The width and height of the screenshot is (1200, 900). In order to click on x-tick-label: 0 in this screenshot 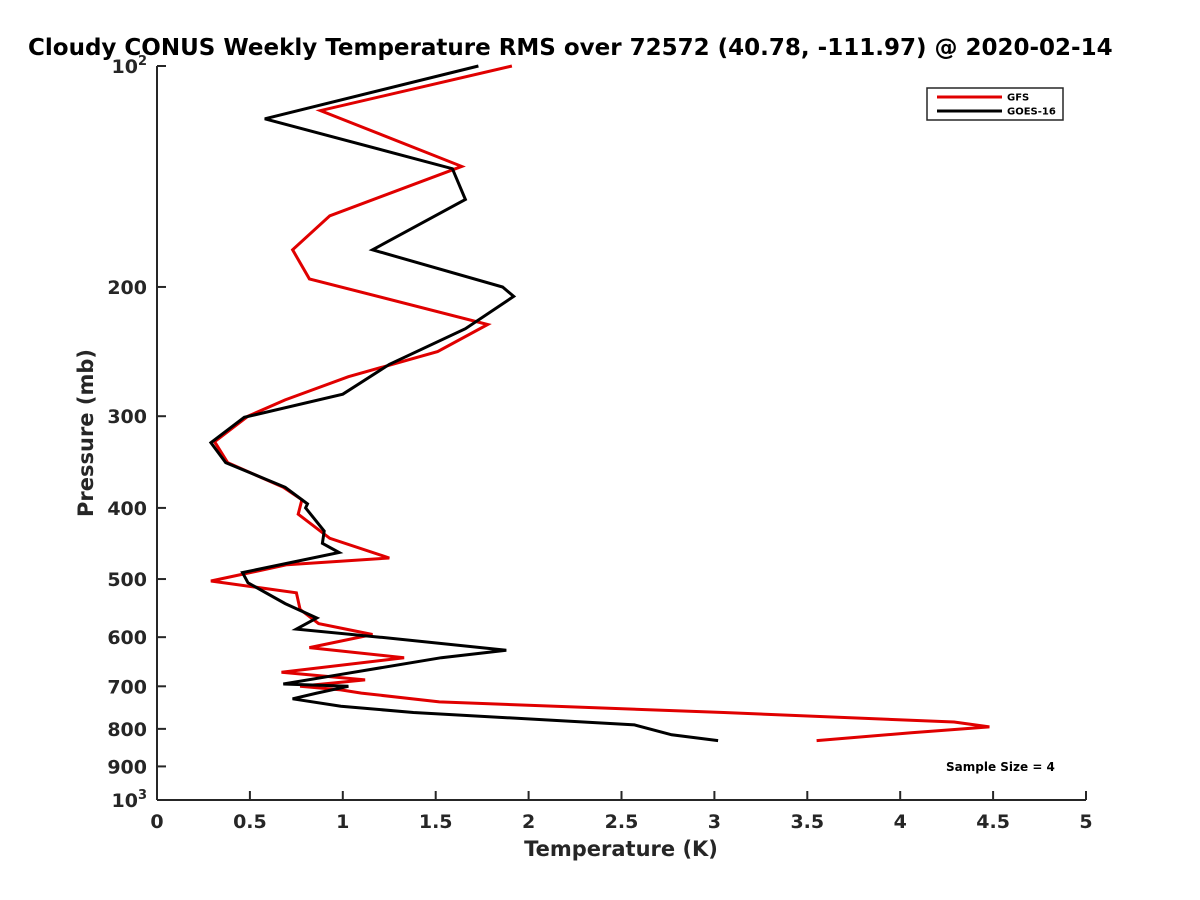, I will do `click(156, 822)`.